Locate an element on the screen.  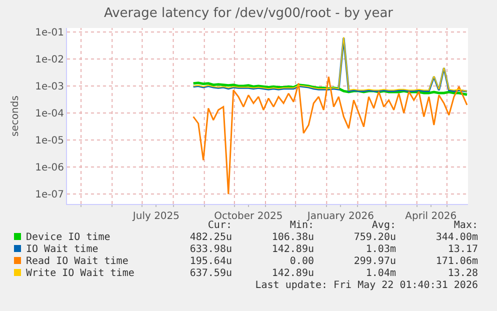
y-tick-label: 1e-03 is located at coordinates (49, 87).